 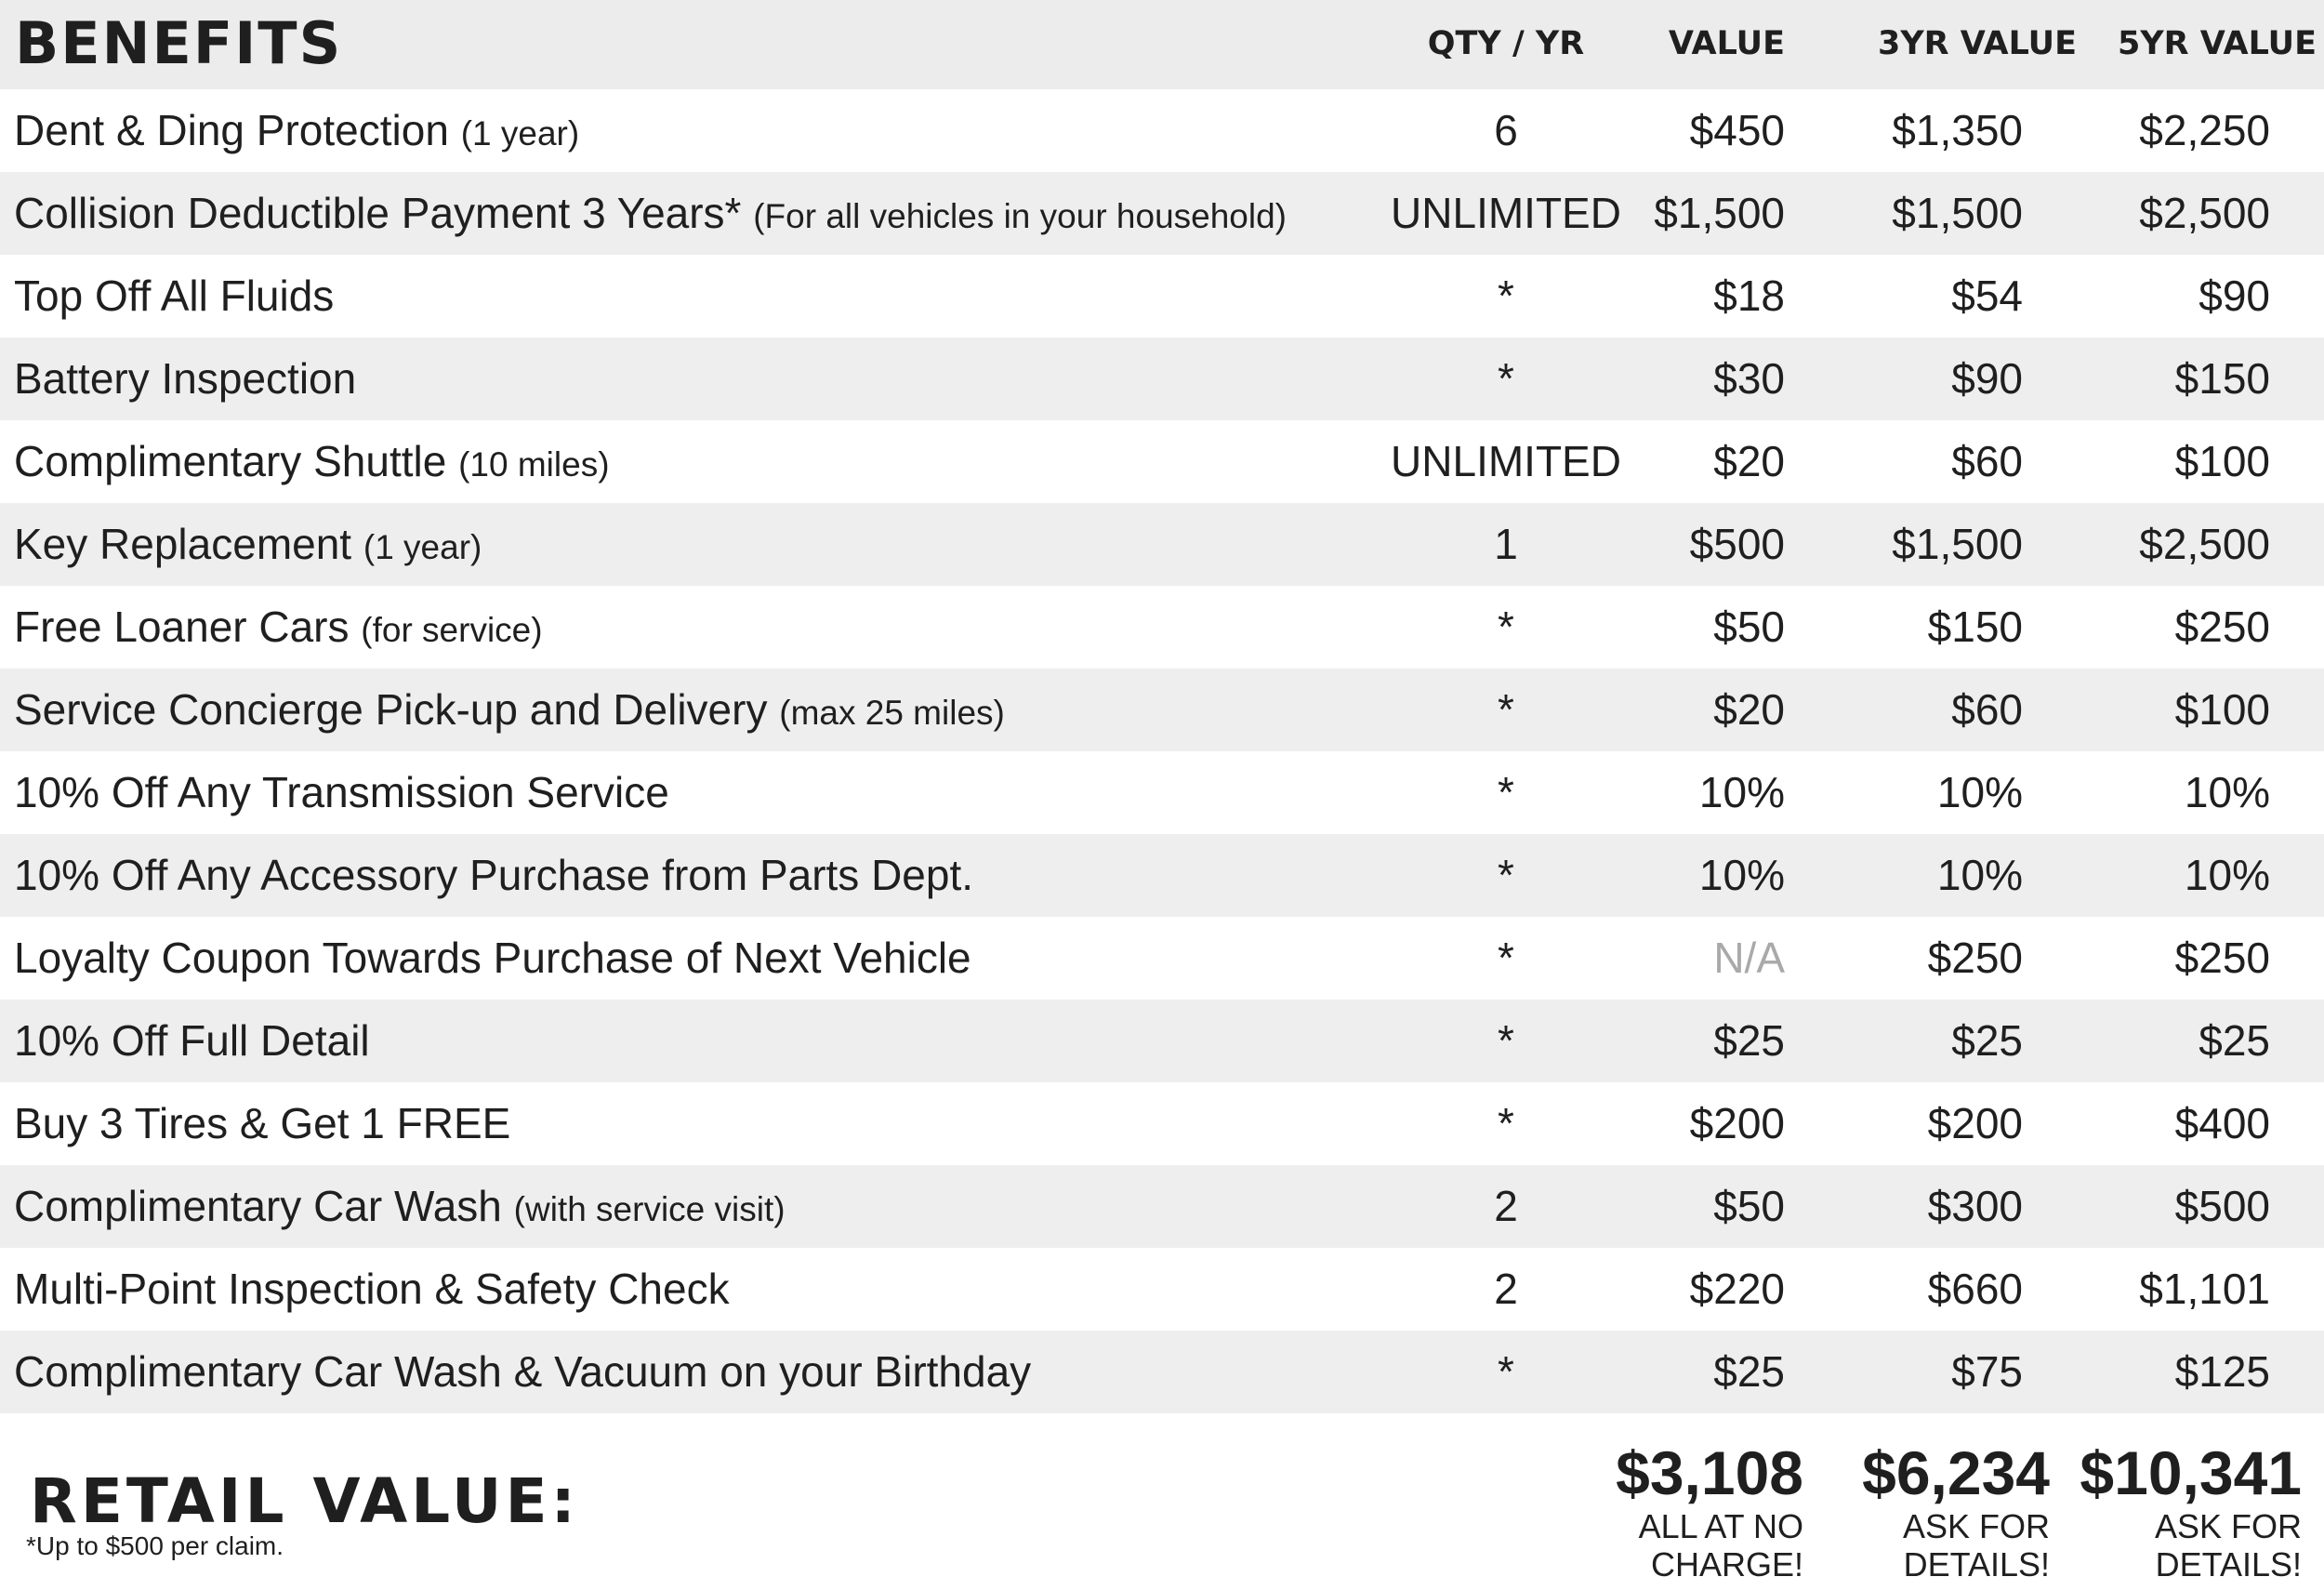 What do you see at coordinates (1720, 1526) in the screenshot?
I see `total-value-caption-line1: ALL AT NO` at bounding box center [1720, 1526].